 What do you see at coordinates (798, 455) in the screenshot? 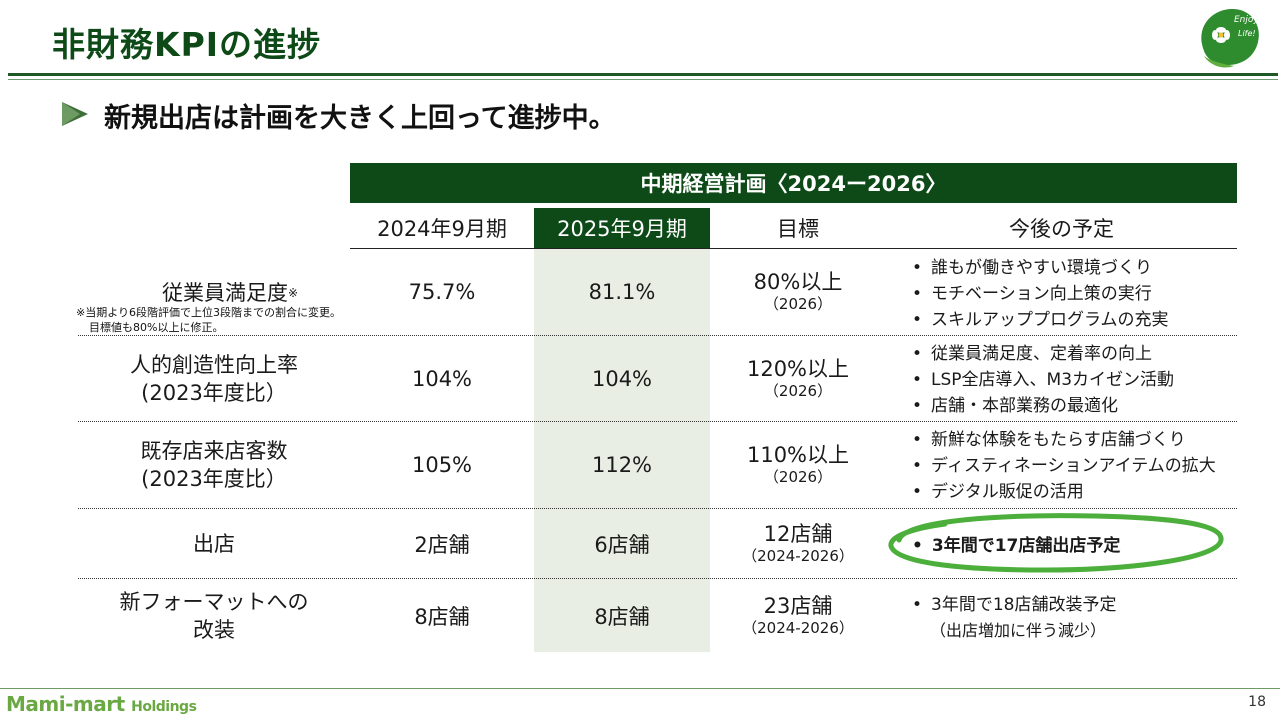
I see `target-value: 110%以上` at bounding box center [798, 455].